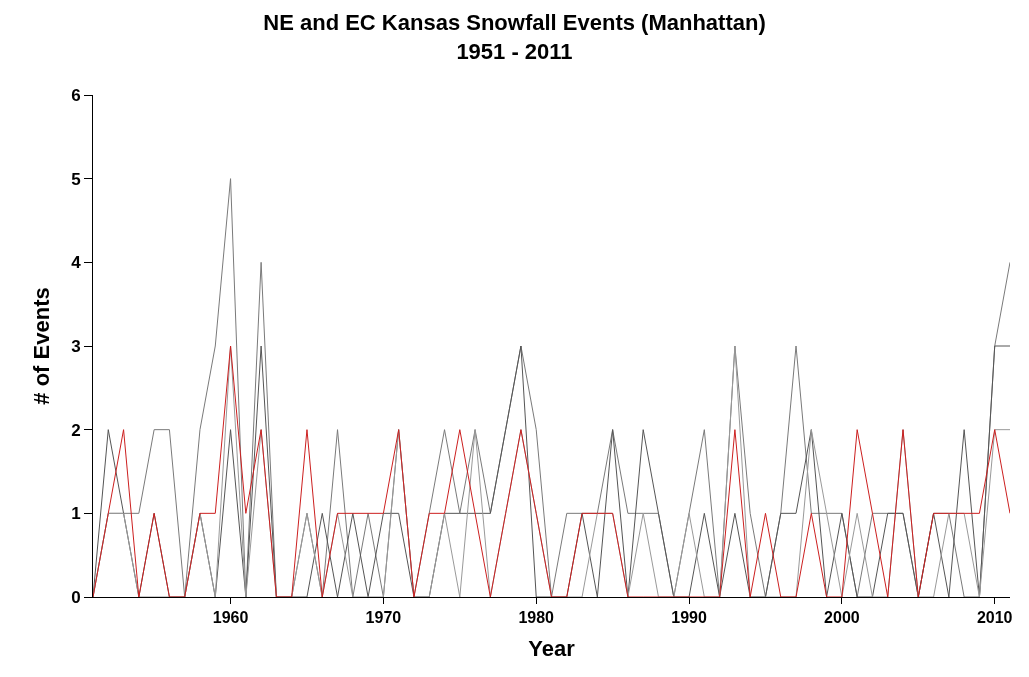 The width and height of the screenshot is (1029, 677). What do you see at coordinates (230, 618) in the screenshot?
I see `x-tick-label: 1960` at bounding box center [230, 618].